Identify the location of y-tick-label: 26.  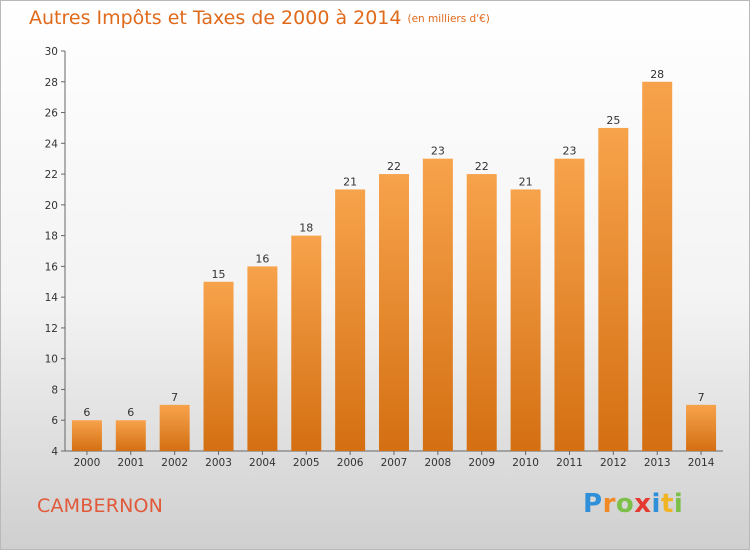
(52, 114).